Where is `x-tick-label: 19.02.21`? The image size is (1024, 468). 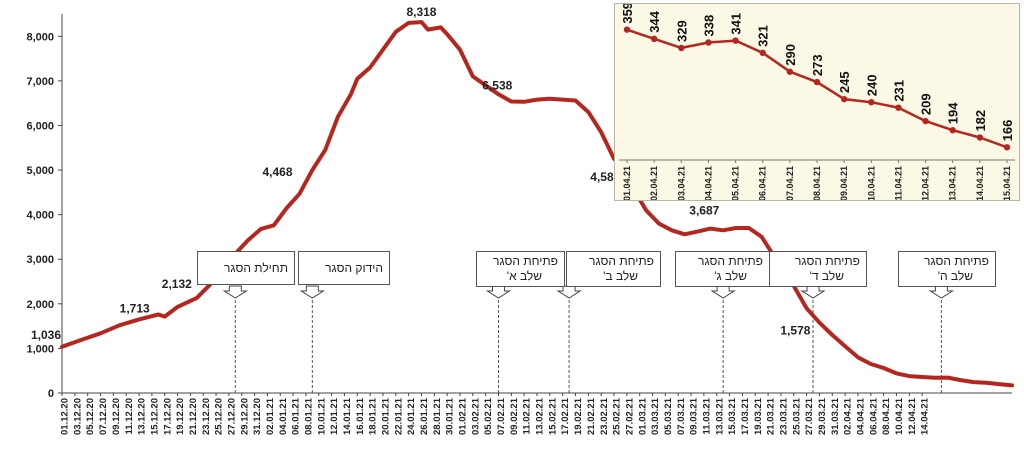
x-tick-label: 19.02.21 is located at coordinates (578, 416).